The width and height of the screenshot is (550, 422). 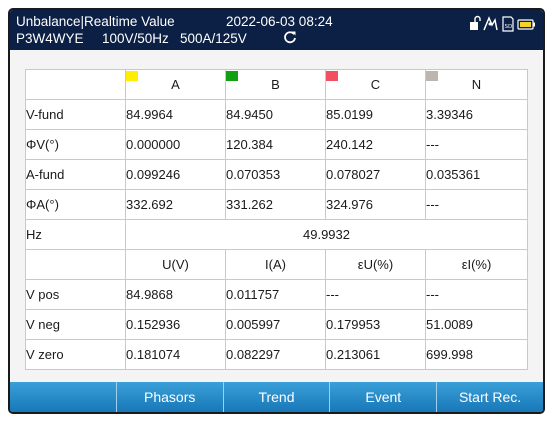 What do you see at coordinates (279, 21) in the screenshot?
I see `datetime: 2022-06-03 08:24` at bounding box center [279, 21].